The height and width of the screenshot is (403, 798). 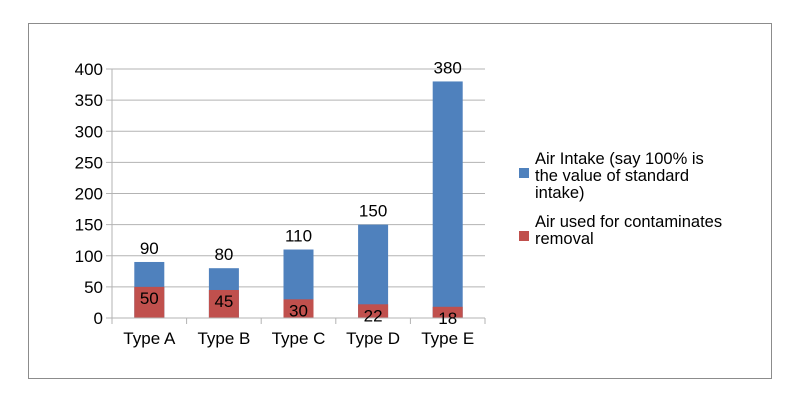 What do you see at coordinates (223, 254) in the screenshot?
I see `data-label-type-b-series-1: 80` at bounding box center [223, 254].